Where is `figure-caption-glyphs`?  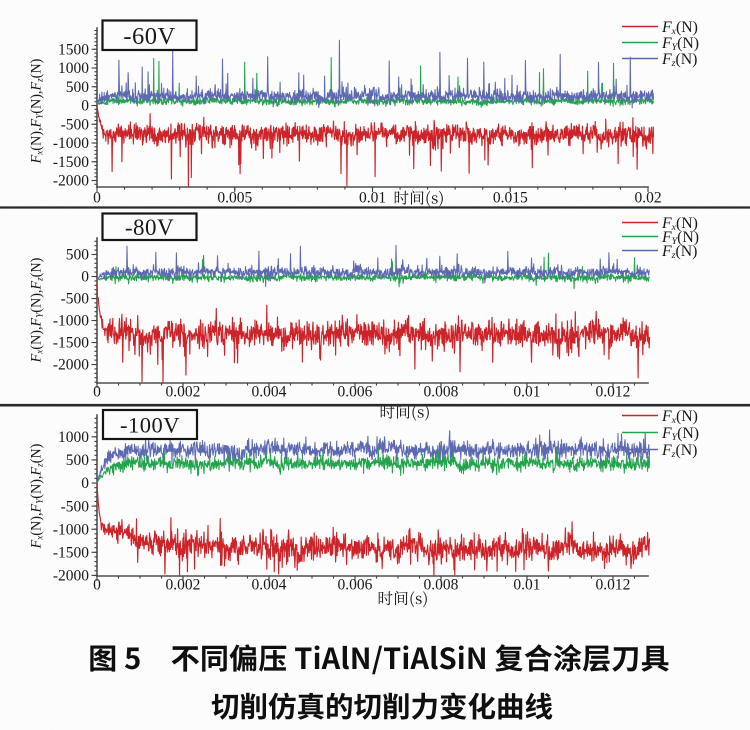
figure-caption-glyphs is located at coordinates (379, 682).